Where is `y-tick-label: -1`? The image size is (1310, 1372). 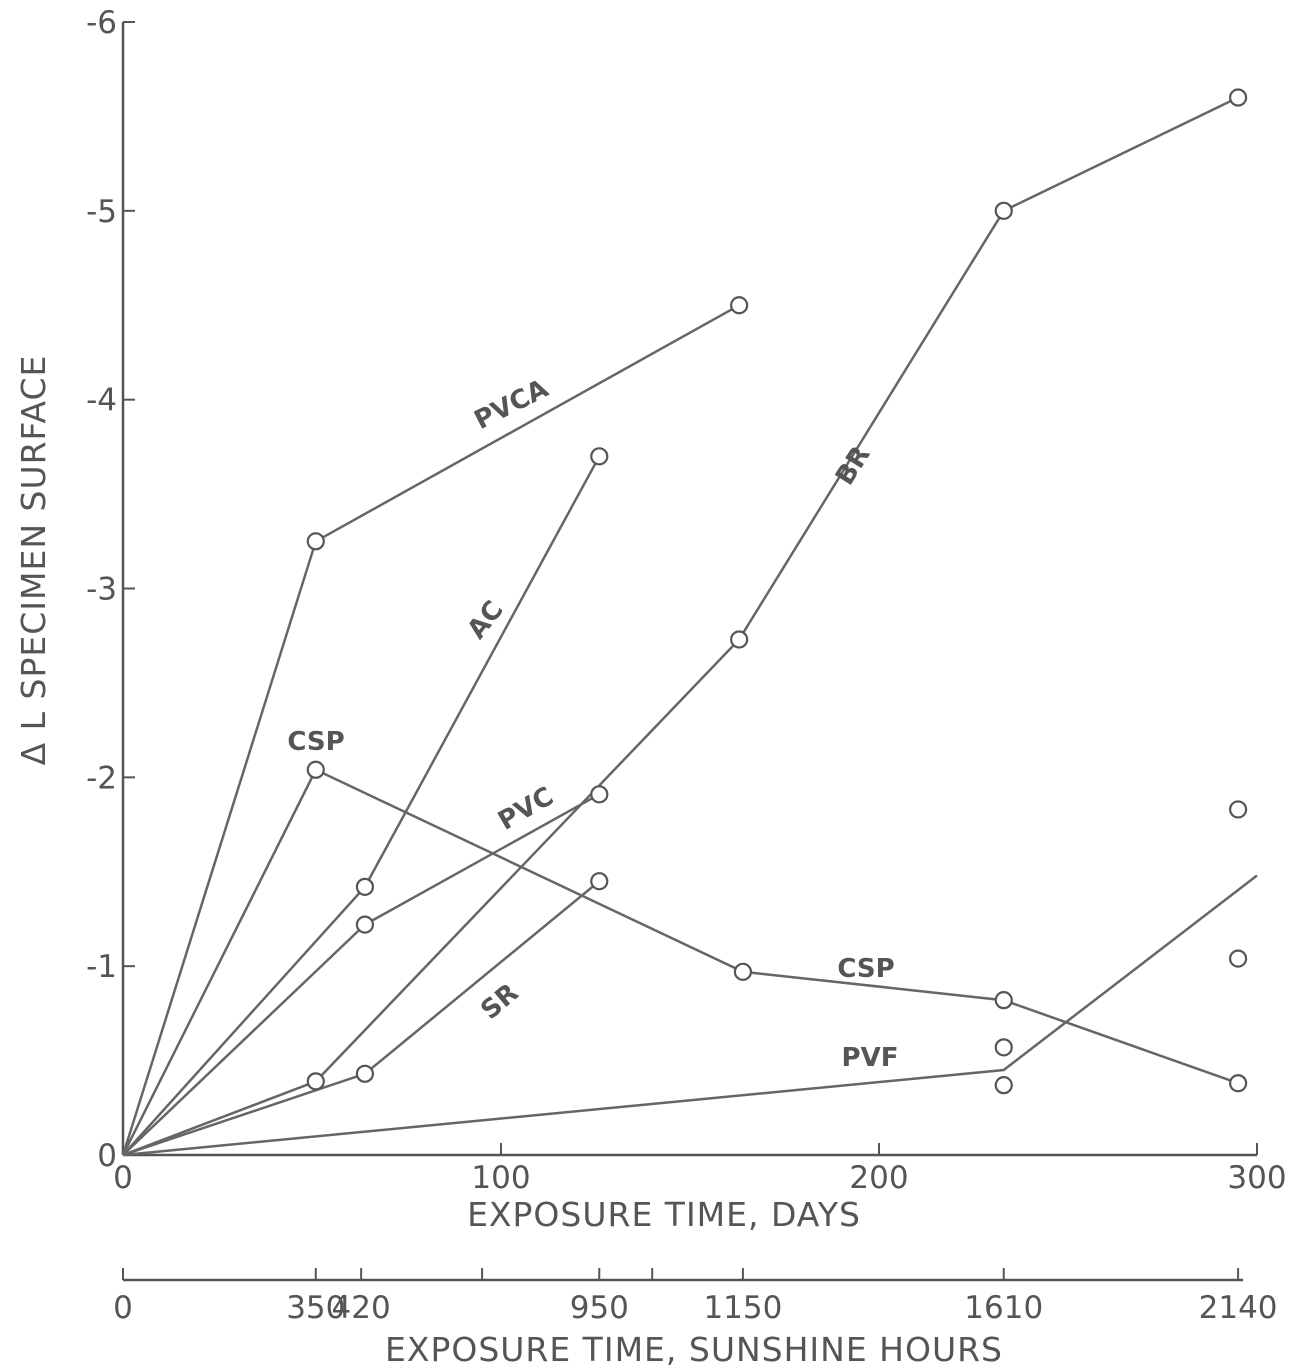 y-tick-label: -1 is located at coordinates (101, 967).